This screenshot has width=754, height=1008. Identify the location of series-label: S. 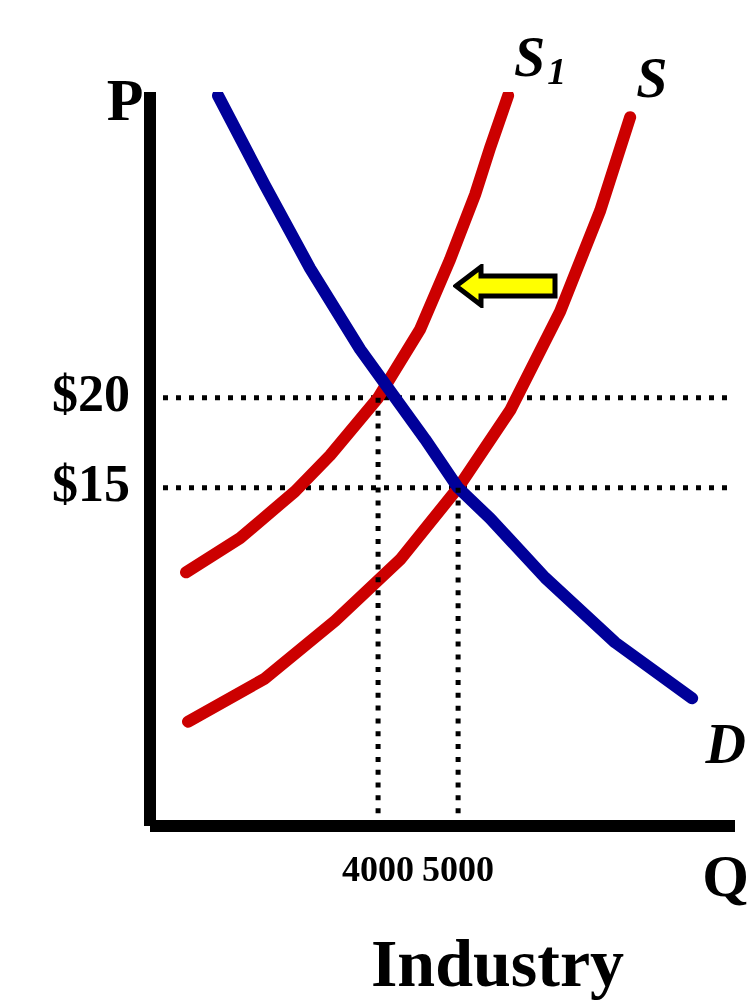
(652, 78).